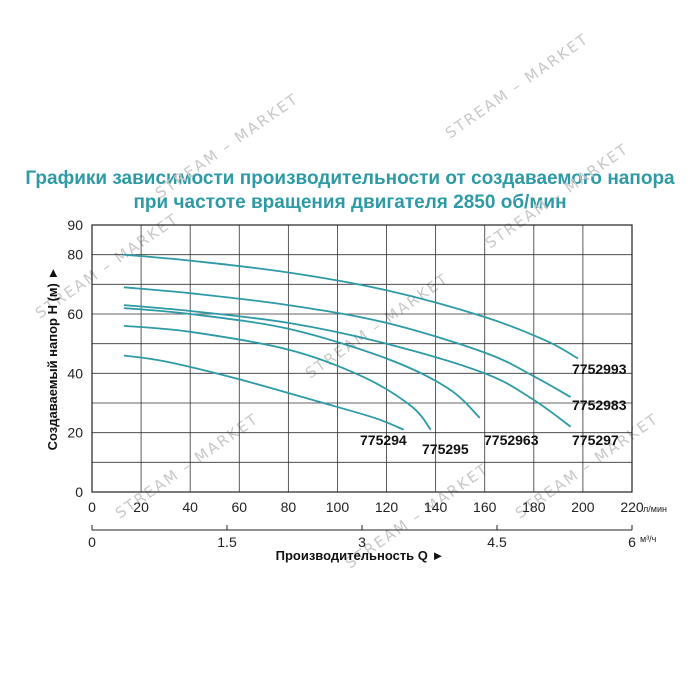 This screenshot has height=700, width=700. I want to click on x-tick-label: 220, so click(632, 507).